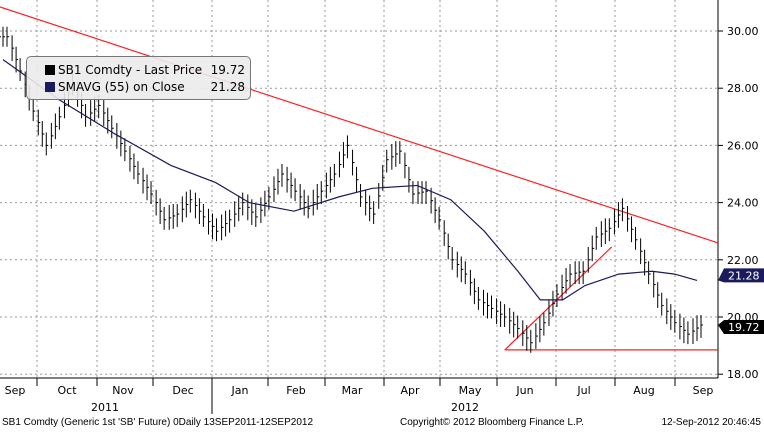  Describe the element at coordinates (743, 31) in the screenshot. I see `y-tick-label: 30.00` at that location.